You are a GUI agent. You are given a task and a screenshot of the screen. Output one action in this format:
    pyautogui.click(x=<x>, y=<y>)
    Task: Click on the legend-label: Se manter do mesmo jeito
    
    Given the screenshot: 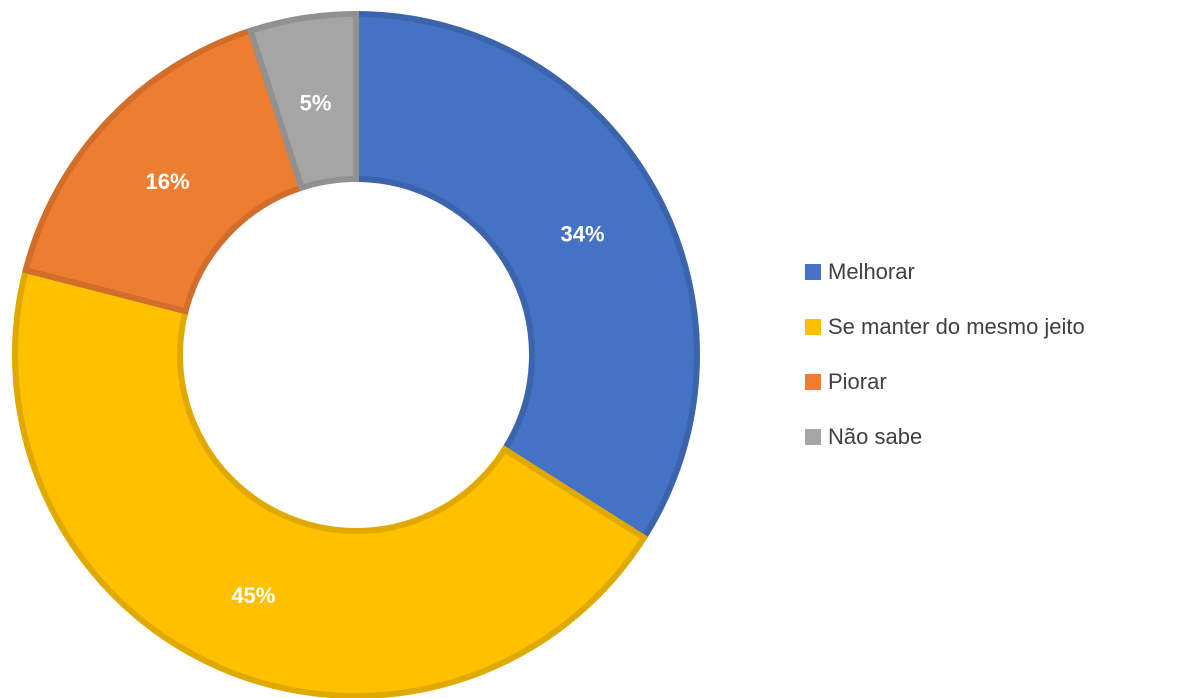 What is the action you would take?
    pyautogui.click(x=956, y=326)
    